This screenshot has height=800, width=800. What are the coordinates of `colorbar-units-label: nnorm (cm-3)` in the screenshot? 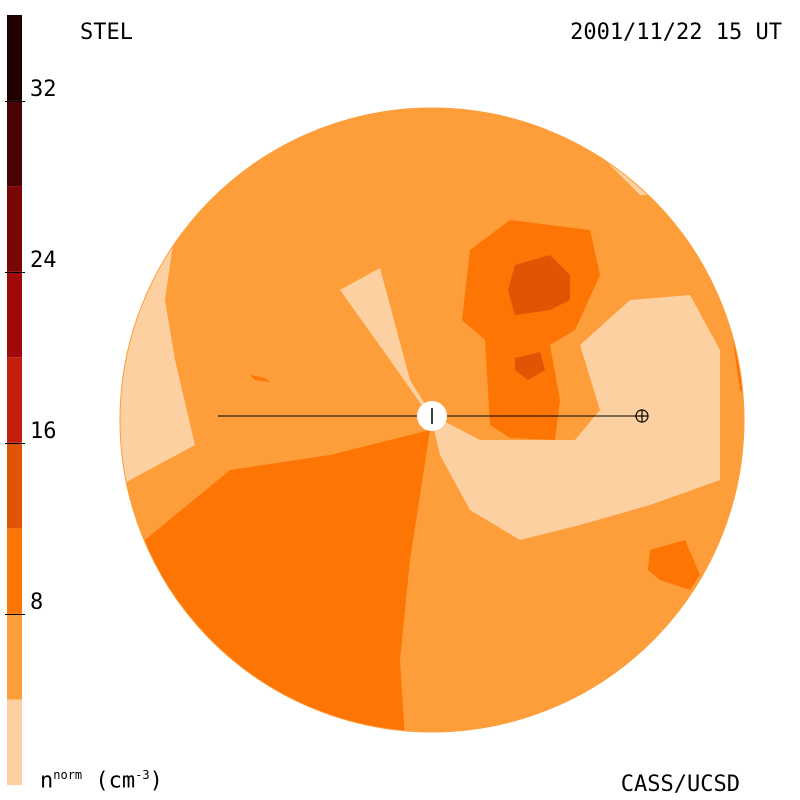 It's located at (101, 781).